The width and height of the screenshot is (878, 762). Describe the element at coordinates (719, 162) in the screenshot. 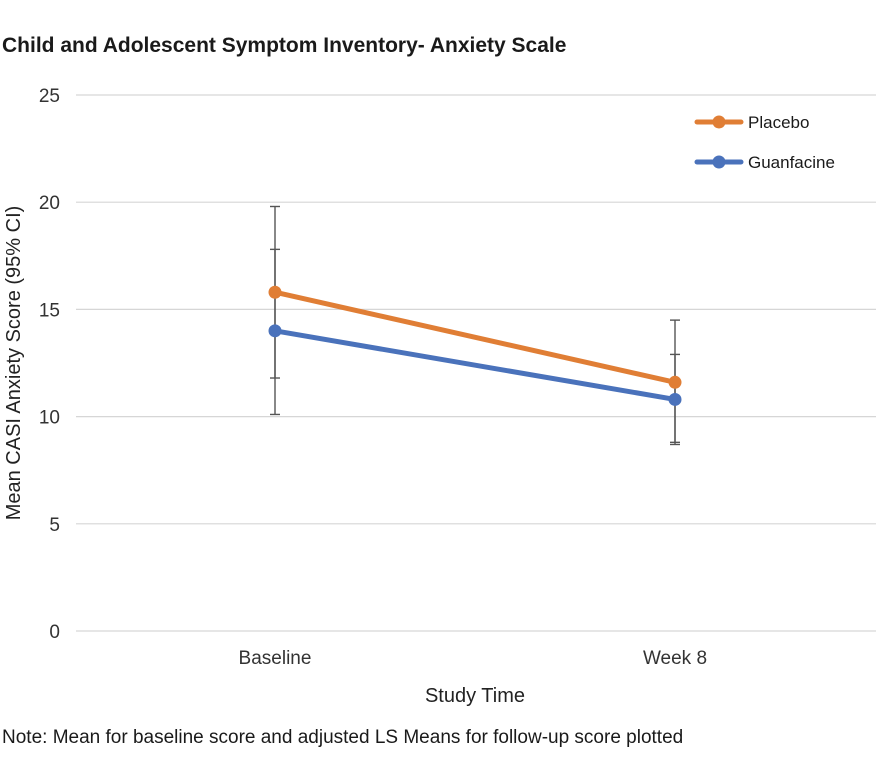

I see `legend-marker-guanfacine` at that location.